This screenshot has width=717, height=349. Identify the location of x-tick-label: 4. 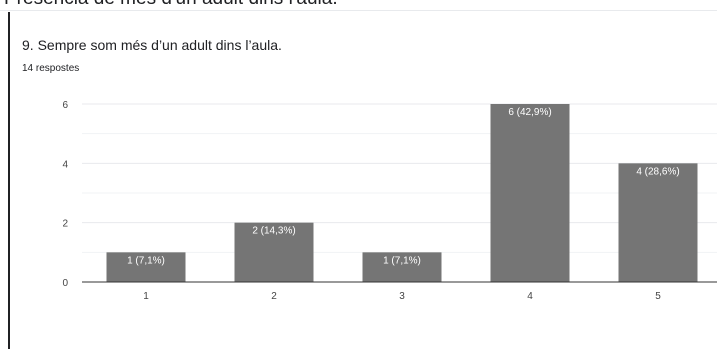
(530, 296).